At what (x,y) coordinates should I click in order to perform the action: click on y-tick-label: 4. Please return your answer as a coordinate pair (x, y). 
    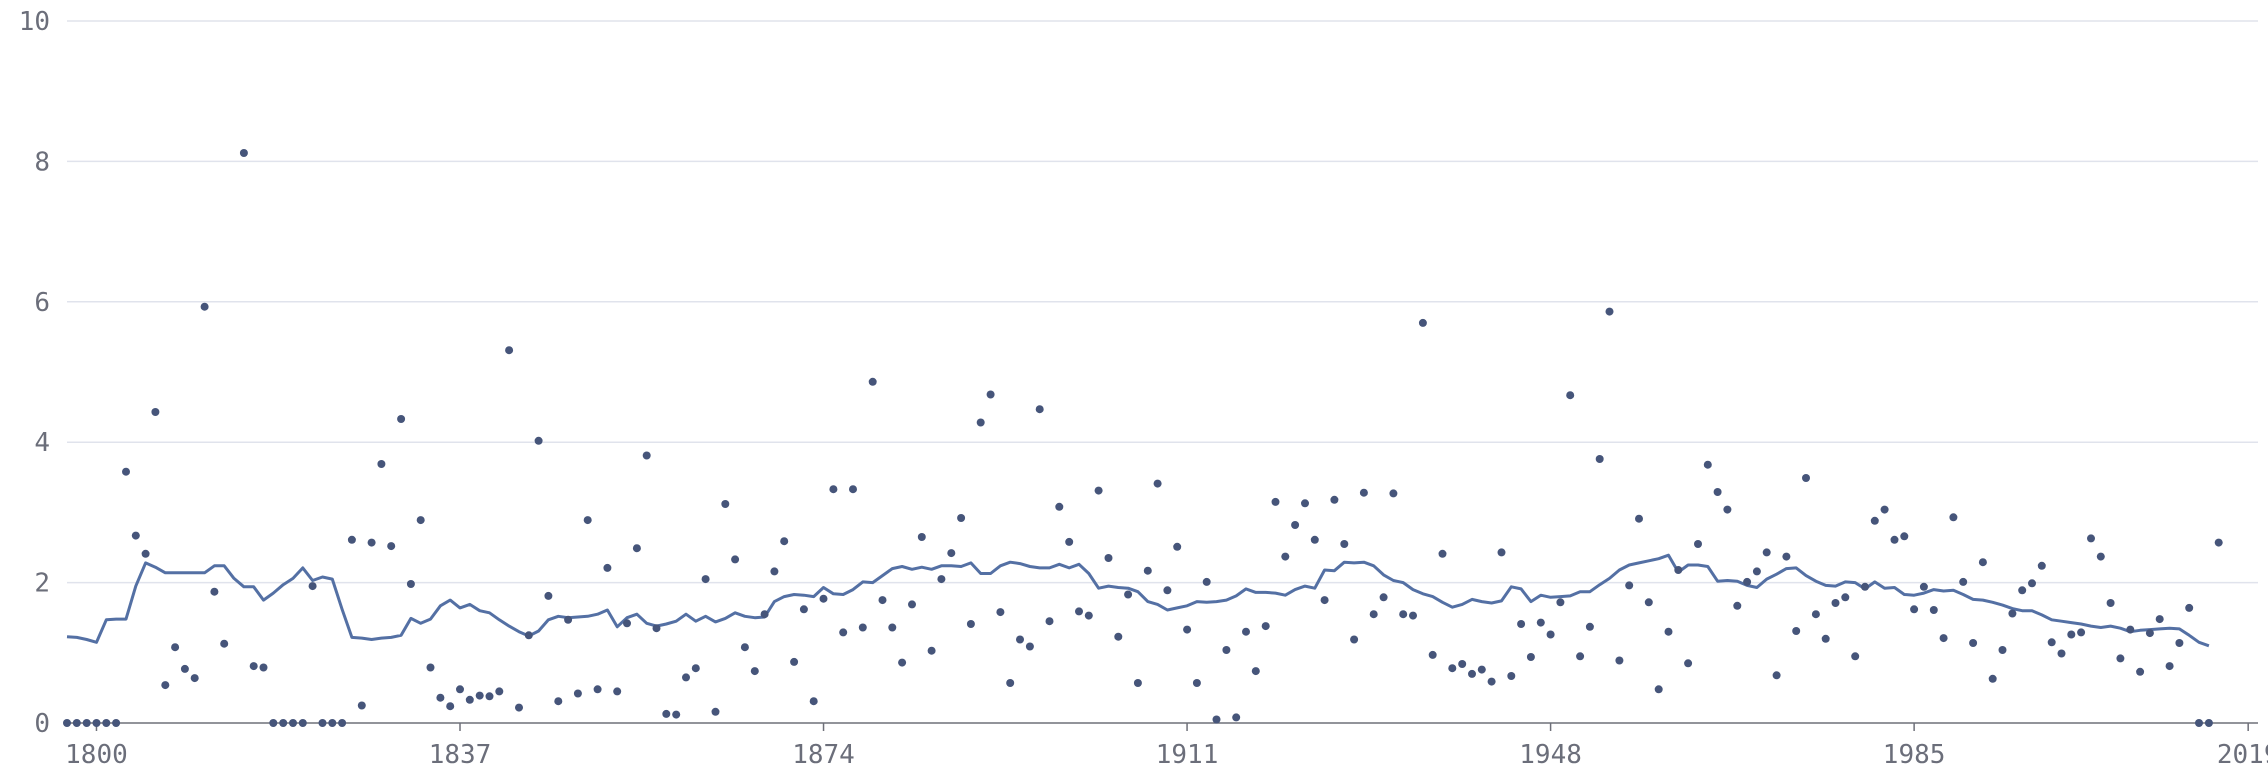
    Looking at the image, I should click on (42, 443).